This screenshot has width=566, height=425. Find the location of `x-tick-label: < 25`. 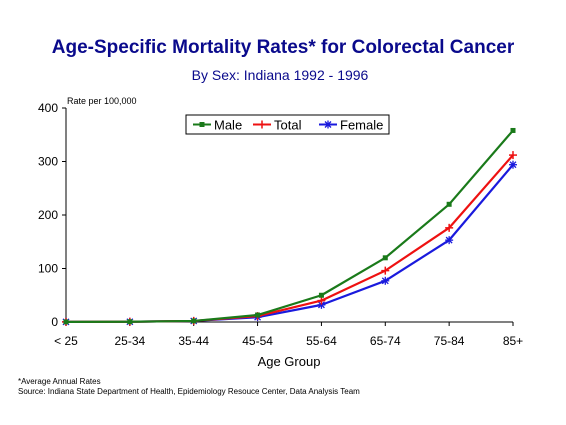

x-tick-label: < 25 is located at coordinates (66, 341).